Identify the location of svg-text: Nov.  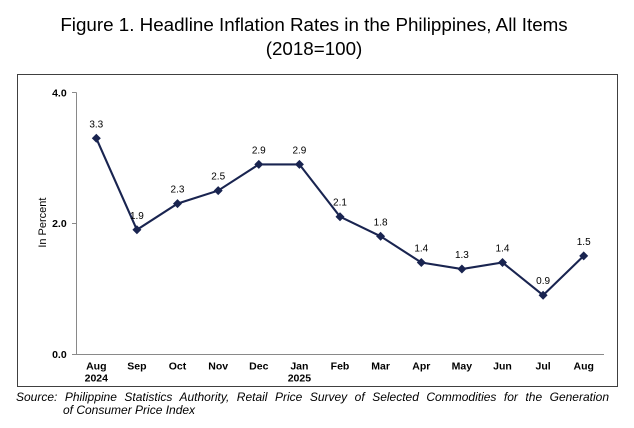
(218, 367).